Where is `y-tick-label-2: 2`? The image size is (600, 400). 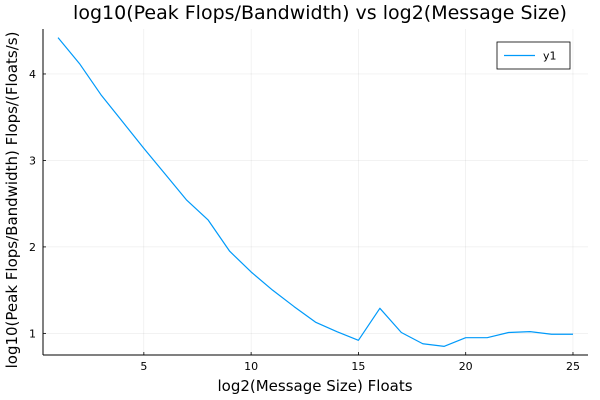
y-tick-label-2: 2 is located at coordinates (32, 247).